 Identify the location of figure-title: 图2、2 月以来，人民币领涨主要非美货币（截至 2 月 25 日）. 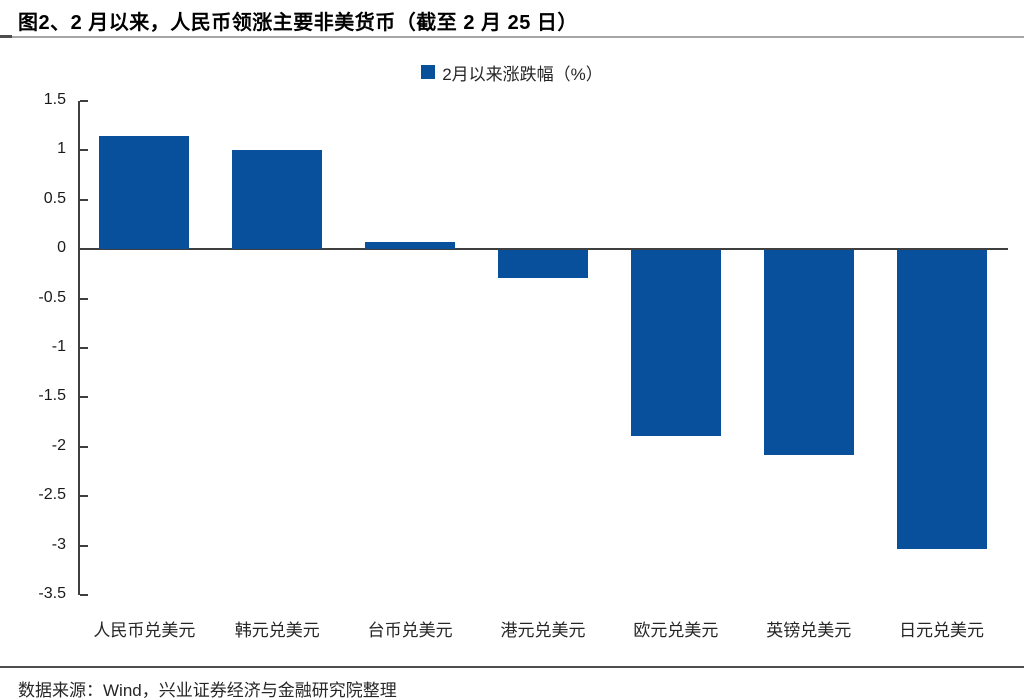
(298, 23).